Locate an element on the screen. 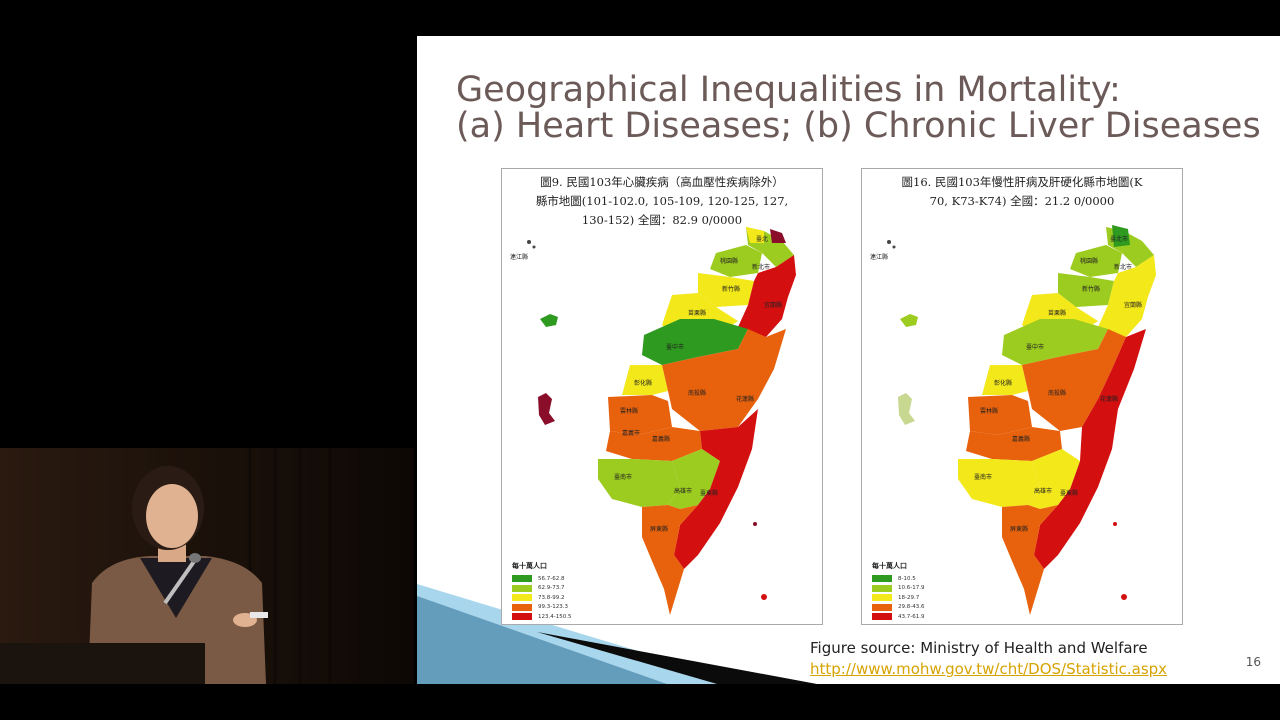 The height and width of the screenshot is (720, 1280). legend-label: 99.3-123.3 is located at coordinates (553, 607).